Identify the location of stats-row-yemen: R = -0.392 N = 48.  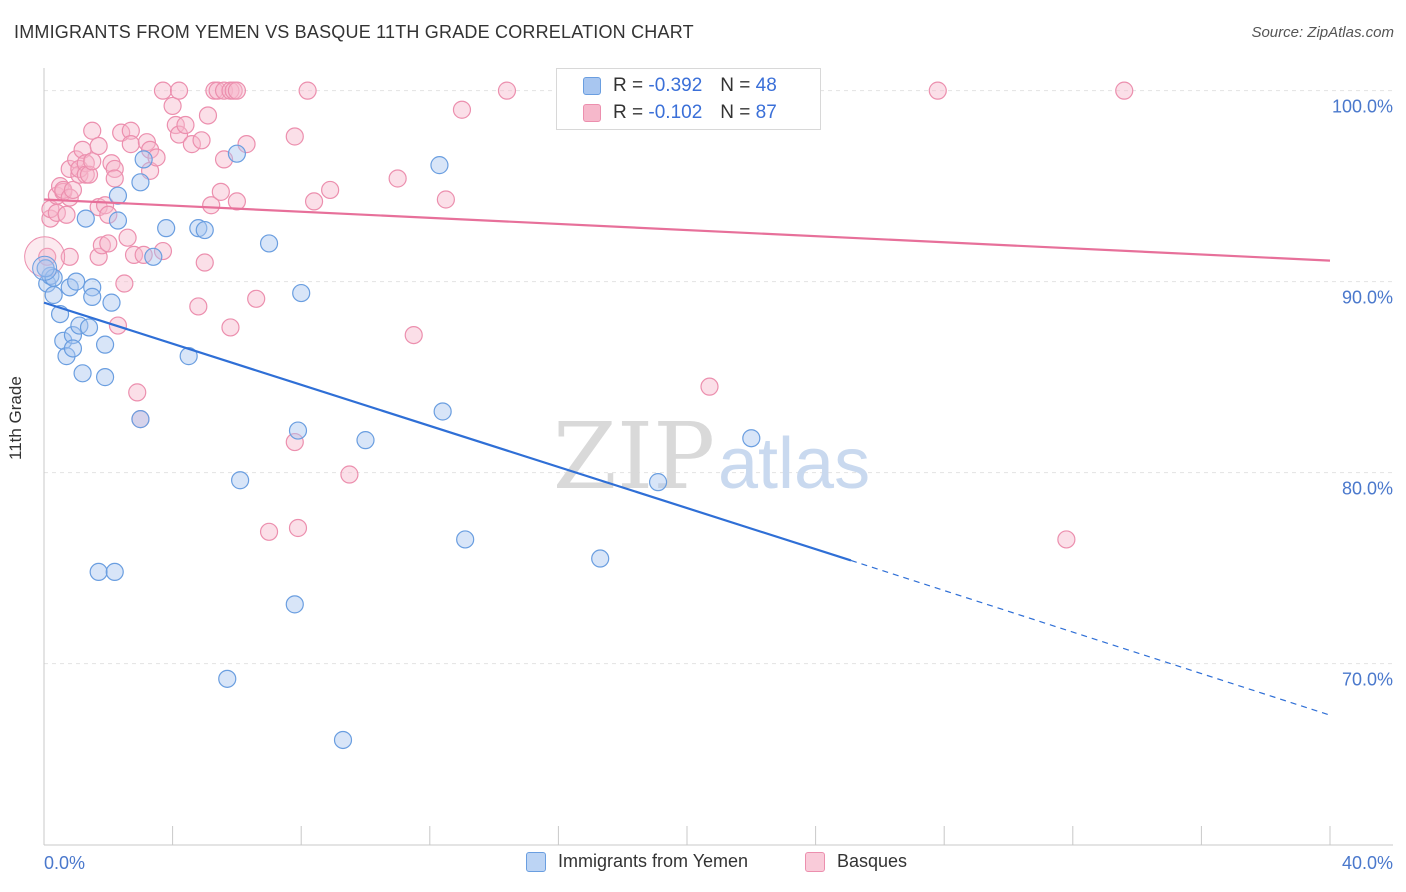
(680, 86).